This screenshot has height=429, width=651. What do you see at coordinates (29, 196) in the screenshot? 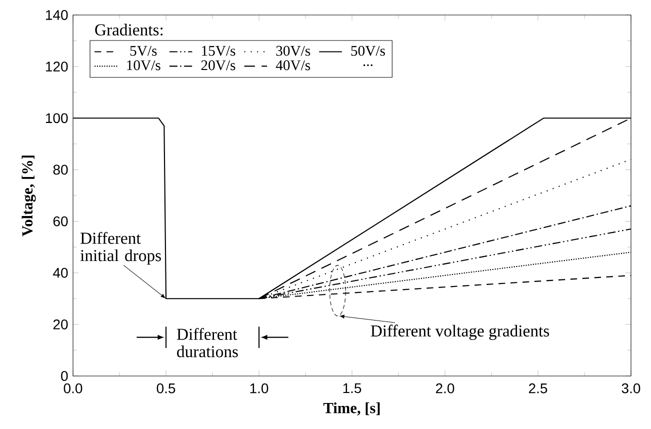
I see `y-axis-title: Voltage, [%]` at bounding box center [29, 196].